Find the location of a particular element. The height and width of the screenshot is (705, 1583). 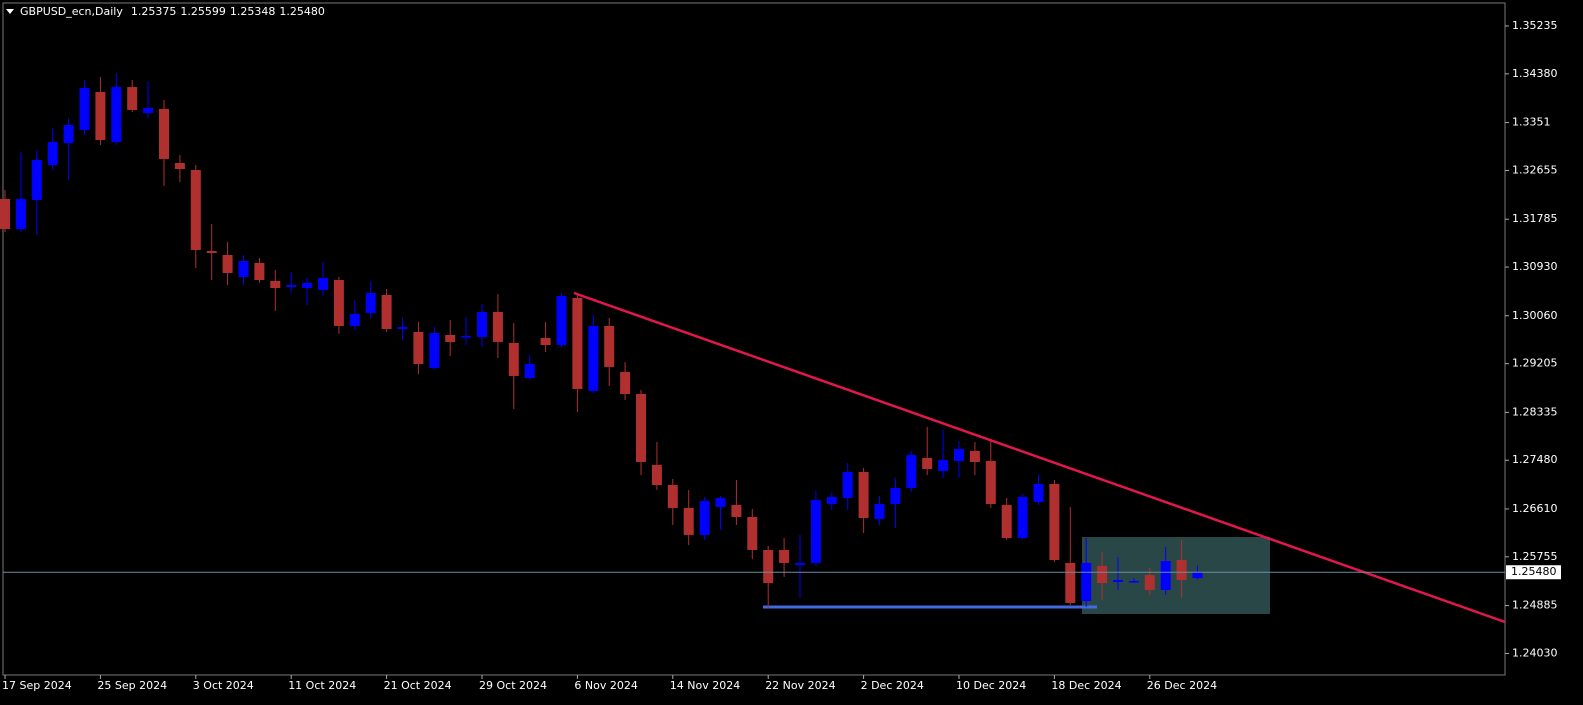

y-tick-label: 1.24885 is located at coordinates (1535, 605).